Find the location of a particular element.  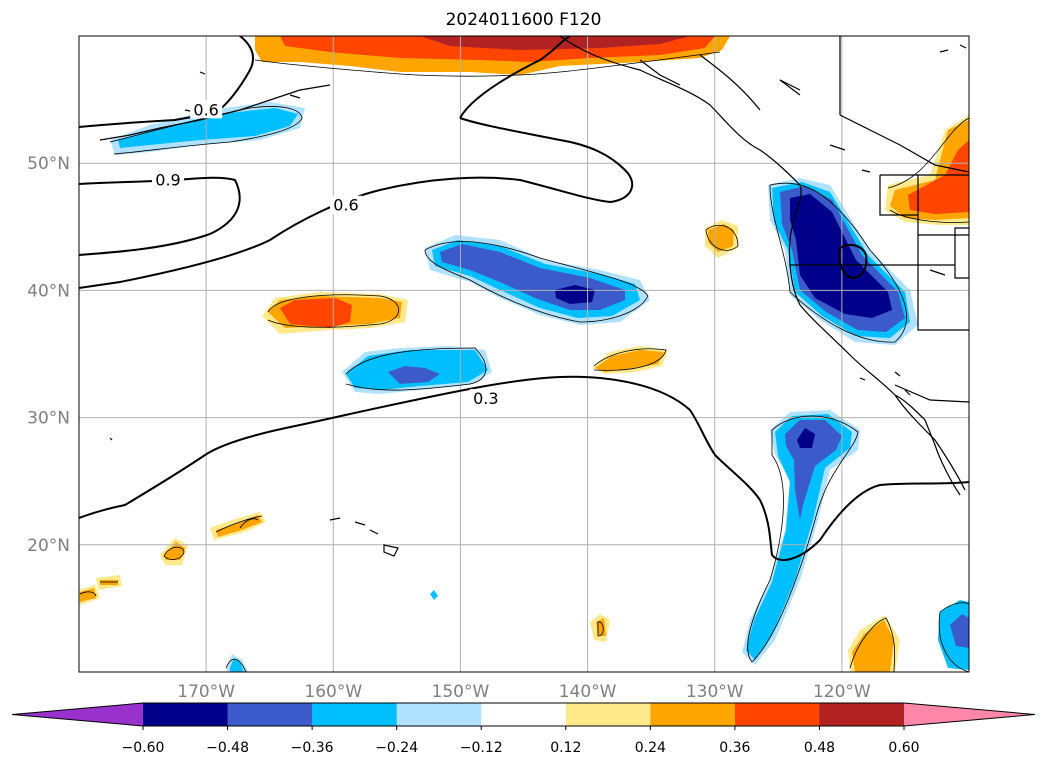

colorbar-tick-label: 0.36 is located at coordinates (734, 748).